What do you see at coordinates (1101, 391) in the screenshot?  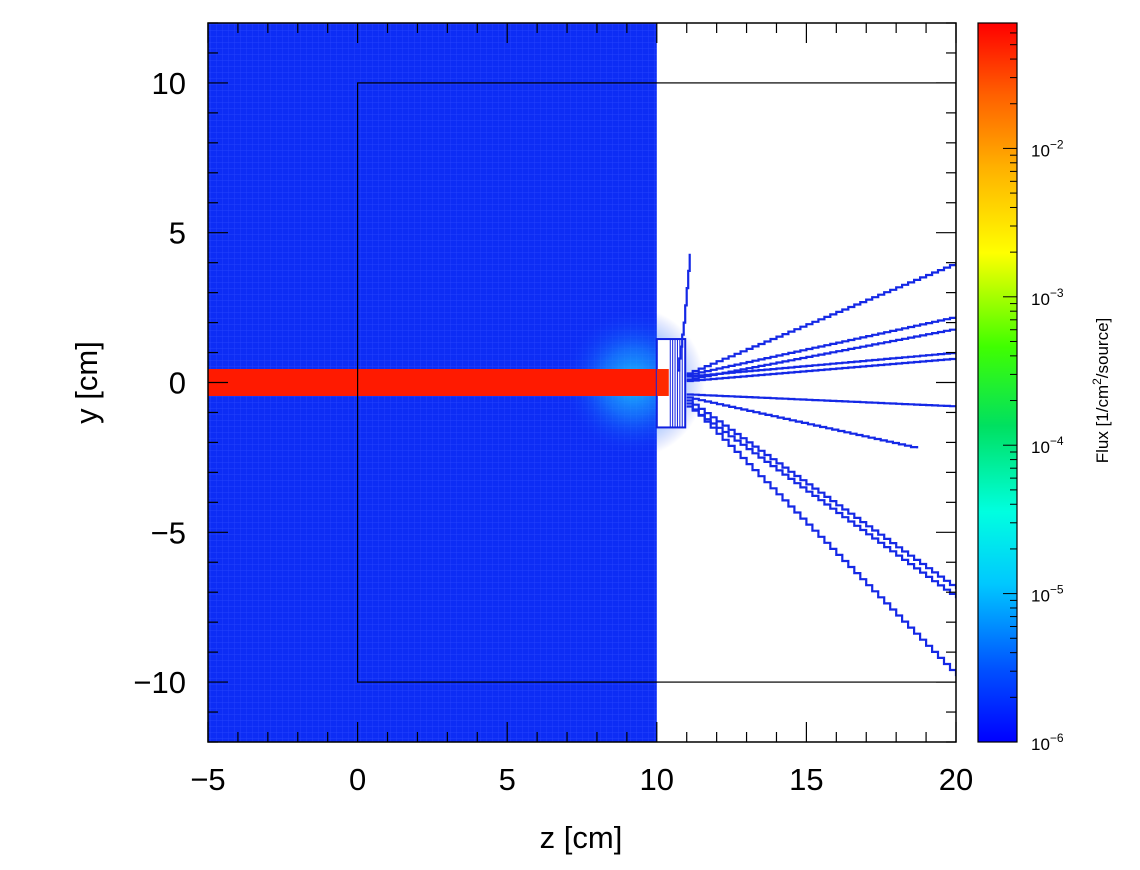 I see `colorbar-title: Flux [1/cm2/source]` at bounding box center [1101, 391].